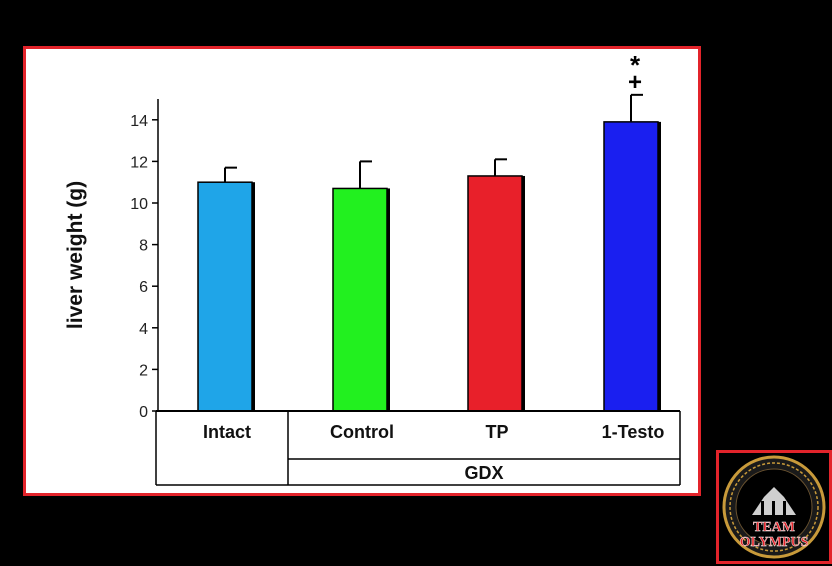 The image size is (832, 566). I want to click on category-label-intact: Intact, so click(227, 432).